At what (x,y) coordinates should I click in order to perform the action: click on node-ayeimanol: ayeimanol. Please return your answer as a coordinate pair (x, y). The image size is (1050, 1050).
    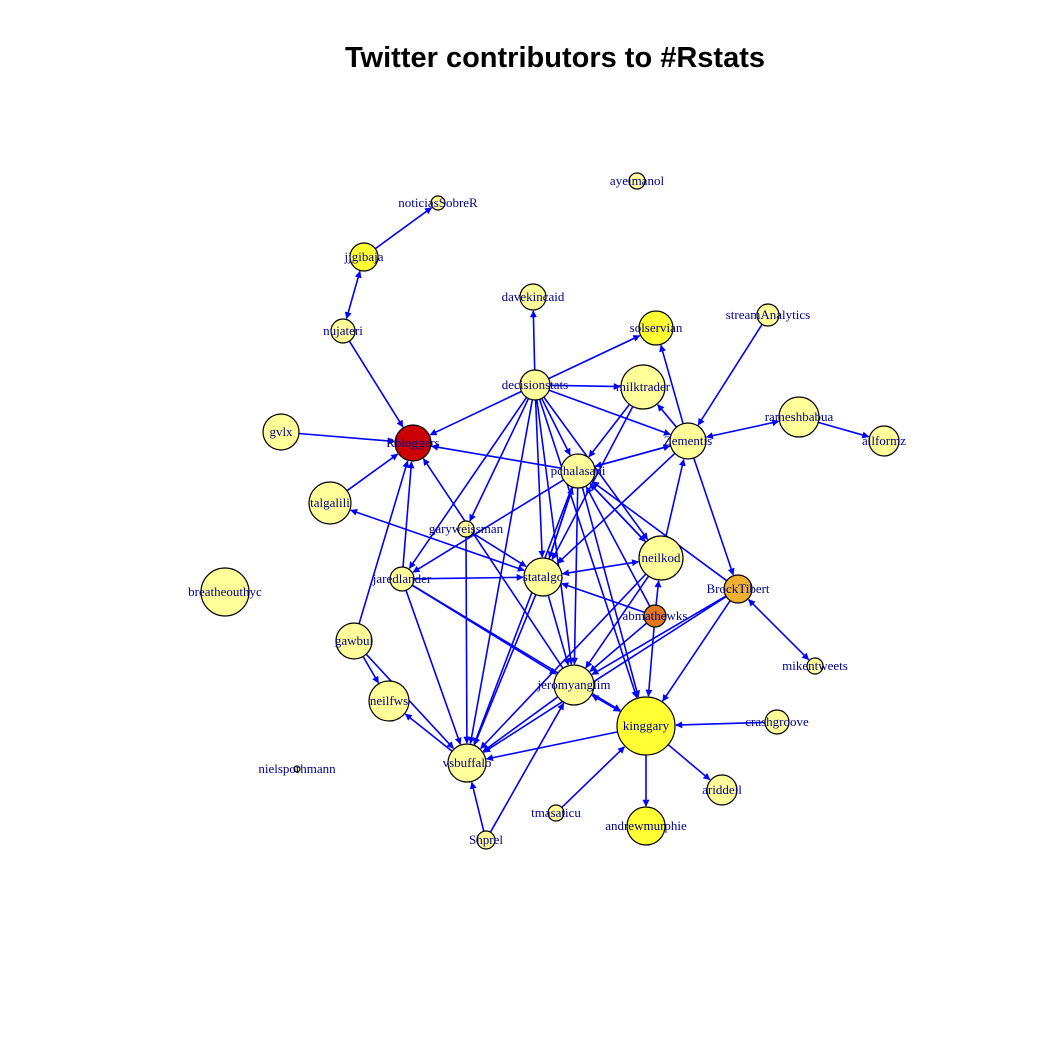
    Looking at the image, I should click on (637, 181).